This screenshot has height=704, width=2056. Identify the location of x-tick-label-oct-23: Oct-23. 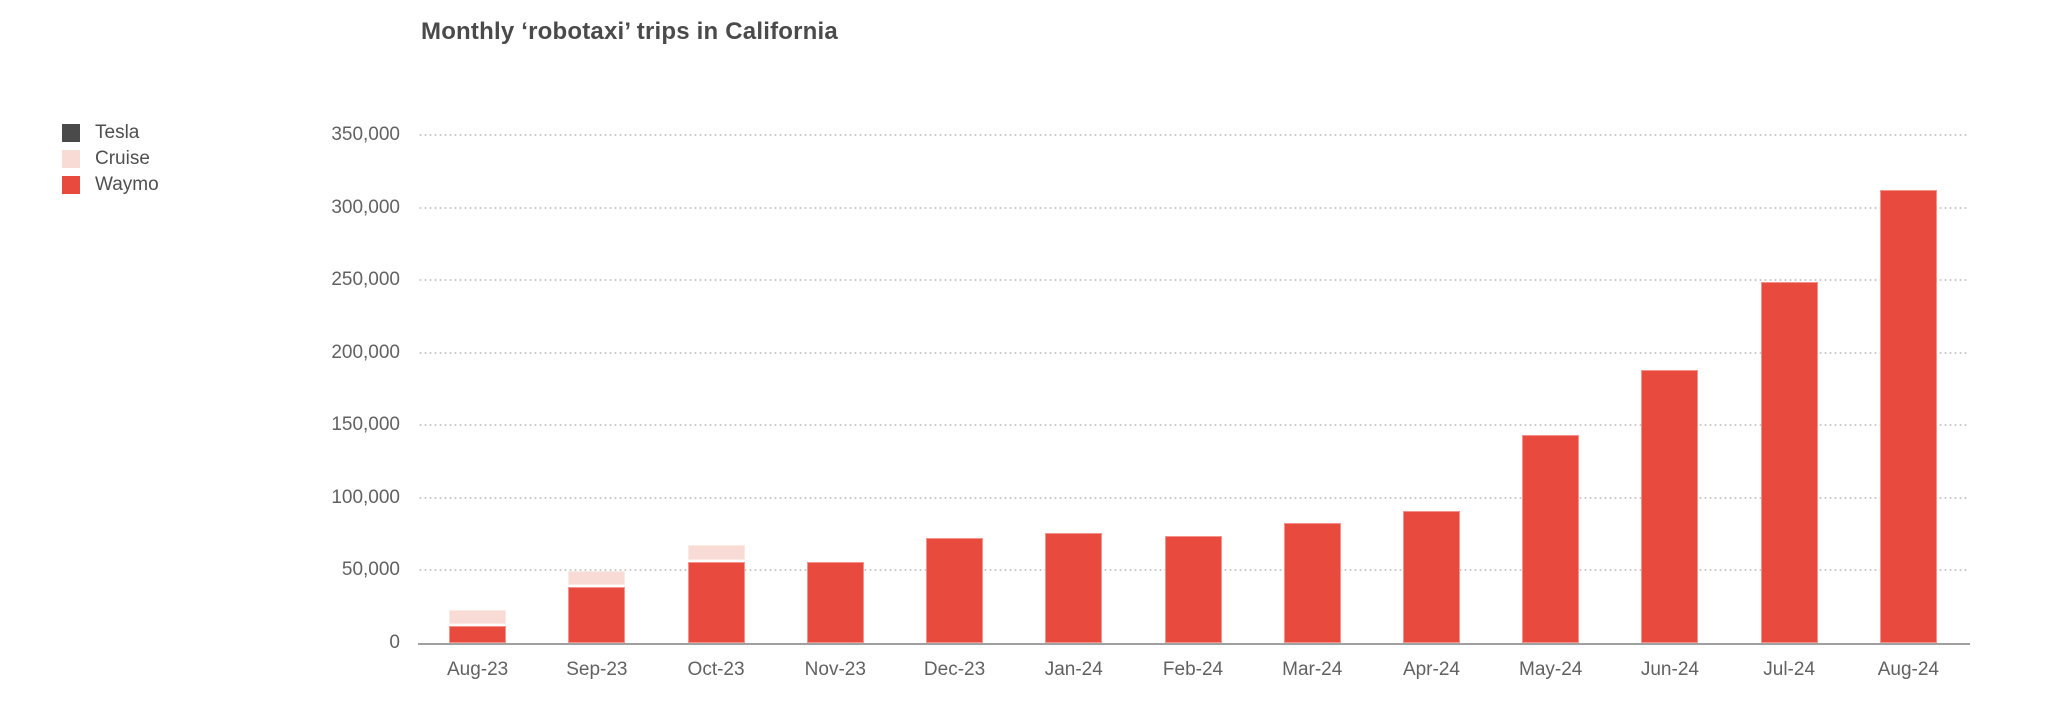
(716, 669).